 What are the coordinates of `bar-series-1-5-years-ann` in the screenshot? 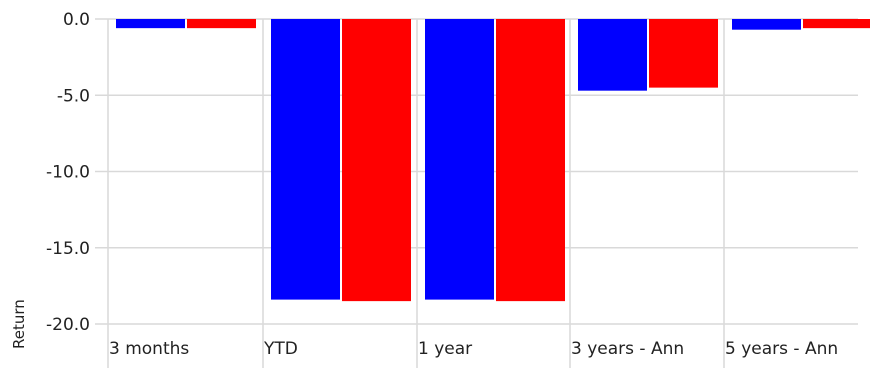 It's located at (766, 24).